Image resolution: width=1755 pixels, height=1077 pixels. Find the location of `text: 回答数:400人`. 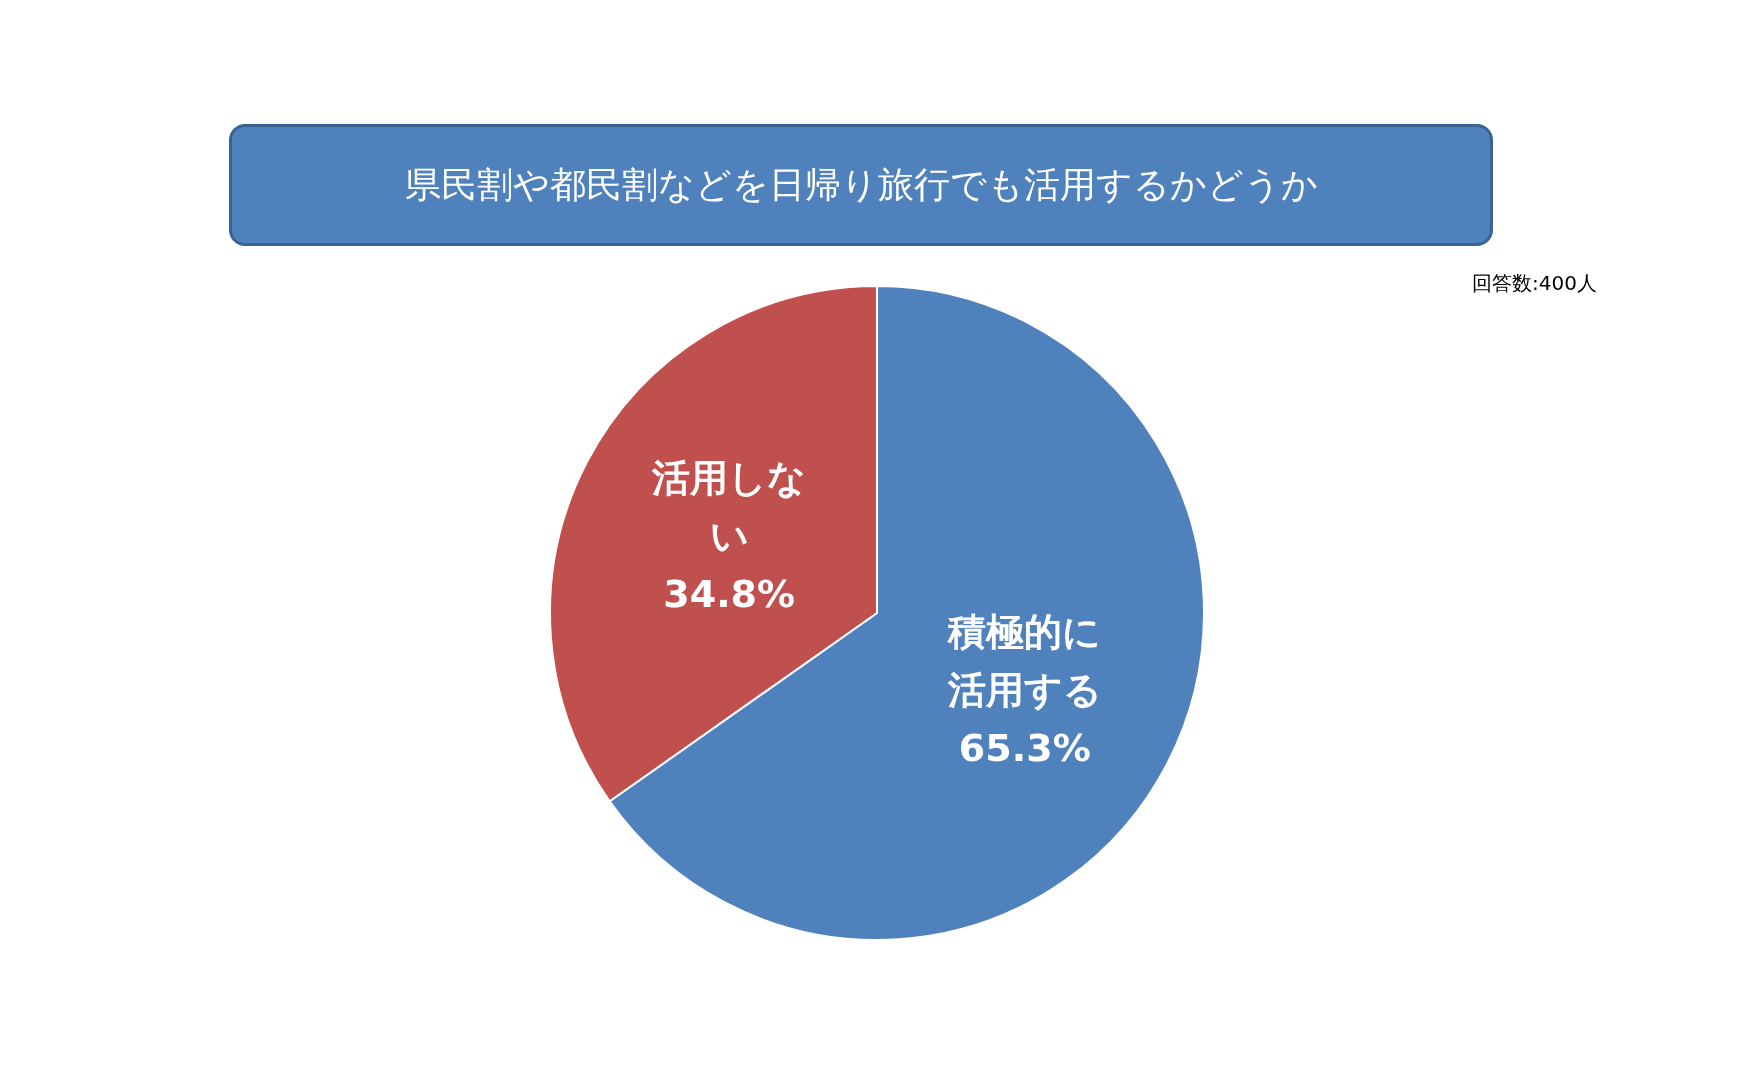

text: 回答数:400人 is located at coordinates (1534, 283).